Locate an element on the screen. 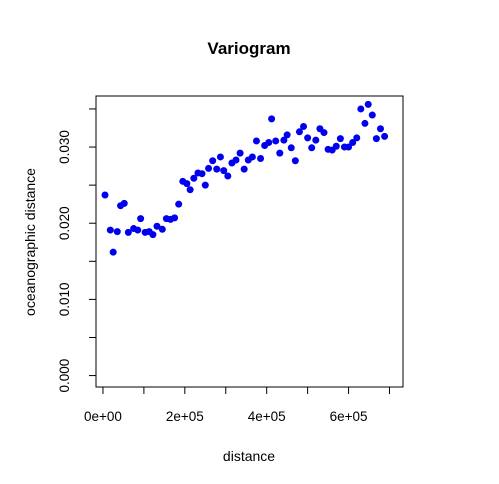  chart-title: Variogram is located at coordinates (248, 48).